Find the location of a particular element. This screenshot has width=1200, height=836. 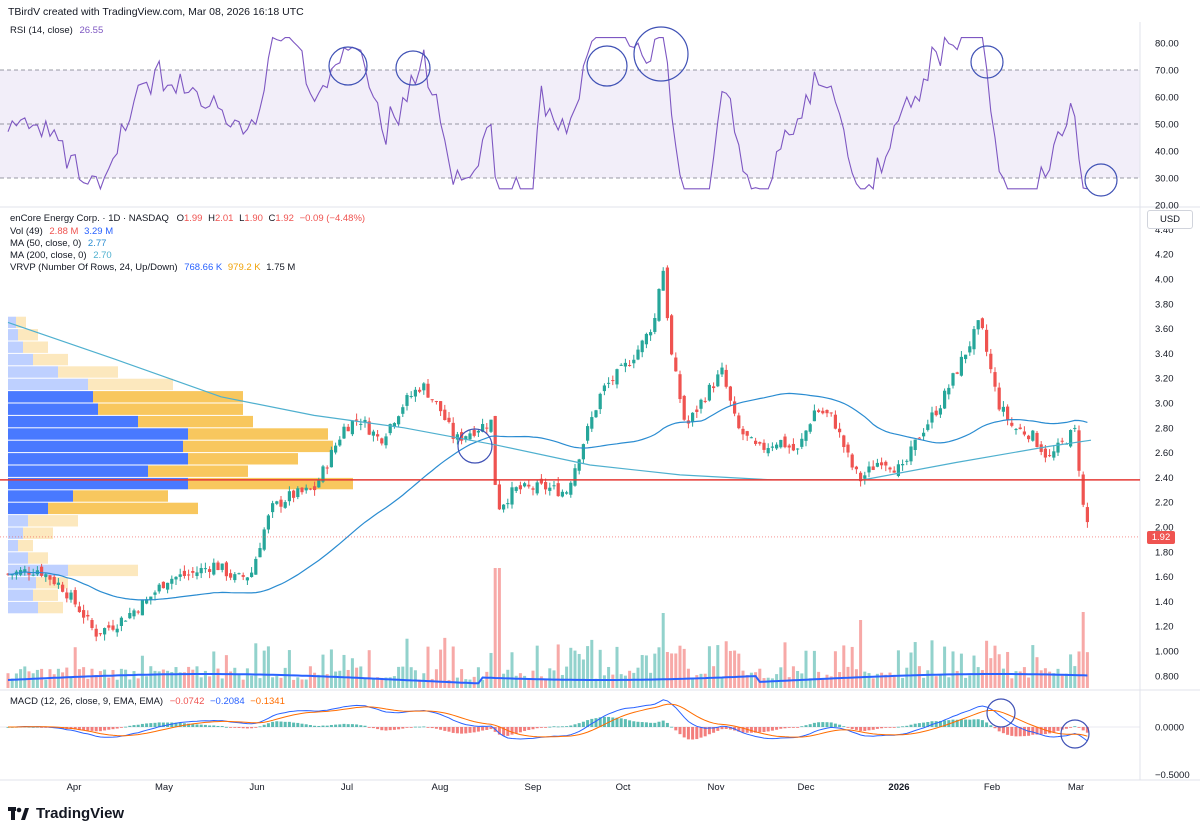

vrvp-legend-name: VRVP (Number Of Rows, 24, Up/Down) is located at coordinates (94, 267).